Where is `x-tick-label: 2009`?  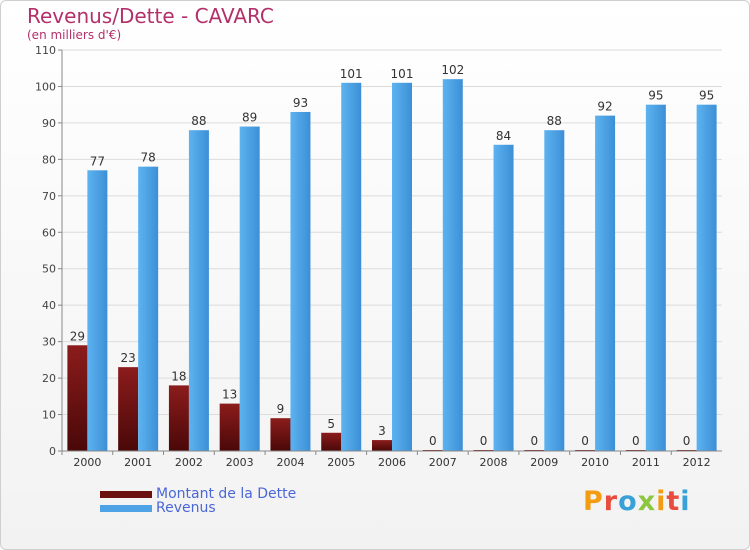
x-tick-label: 2009 is located at coordinates (544, 462).